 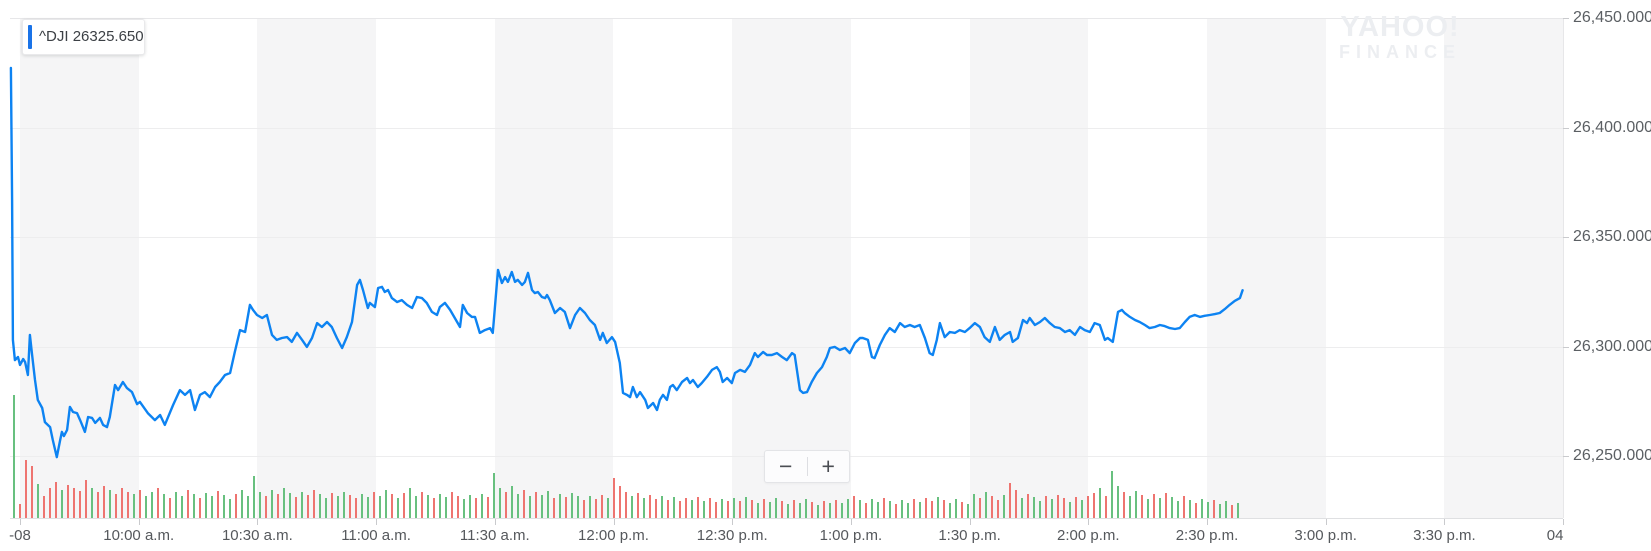 I want to click on zoom-in-button: +, so click(x=829, y=466).